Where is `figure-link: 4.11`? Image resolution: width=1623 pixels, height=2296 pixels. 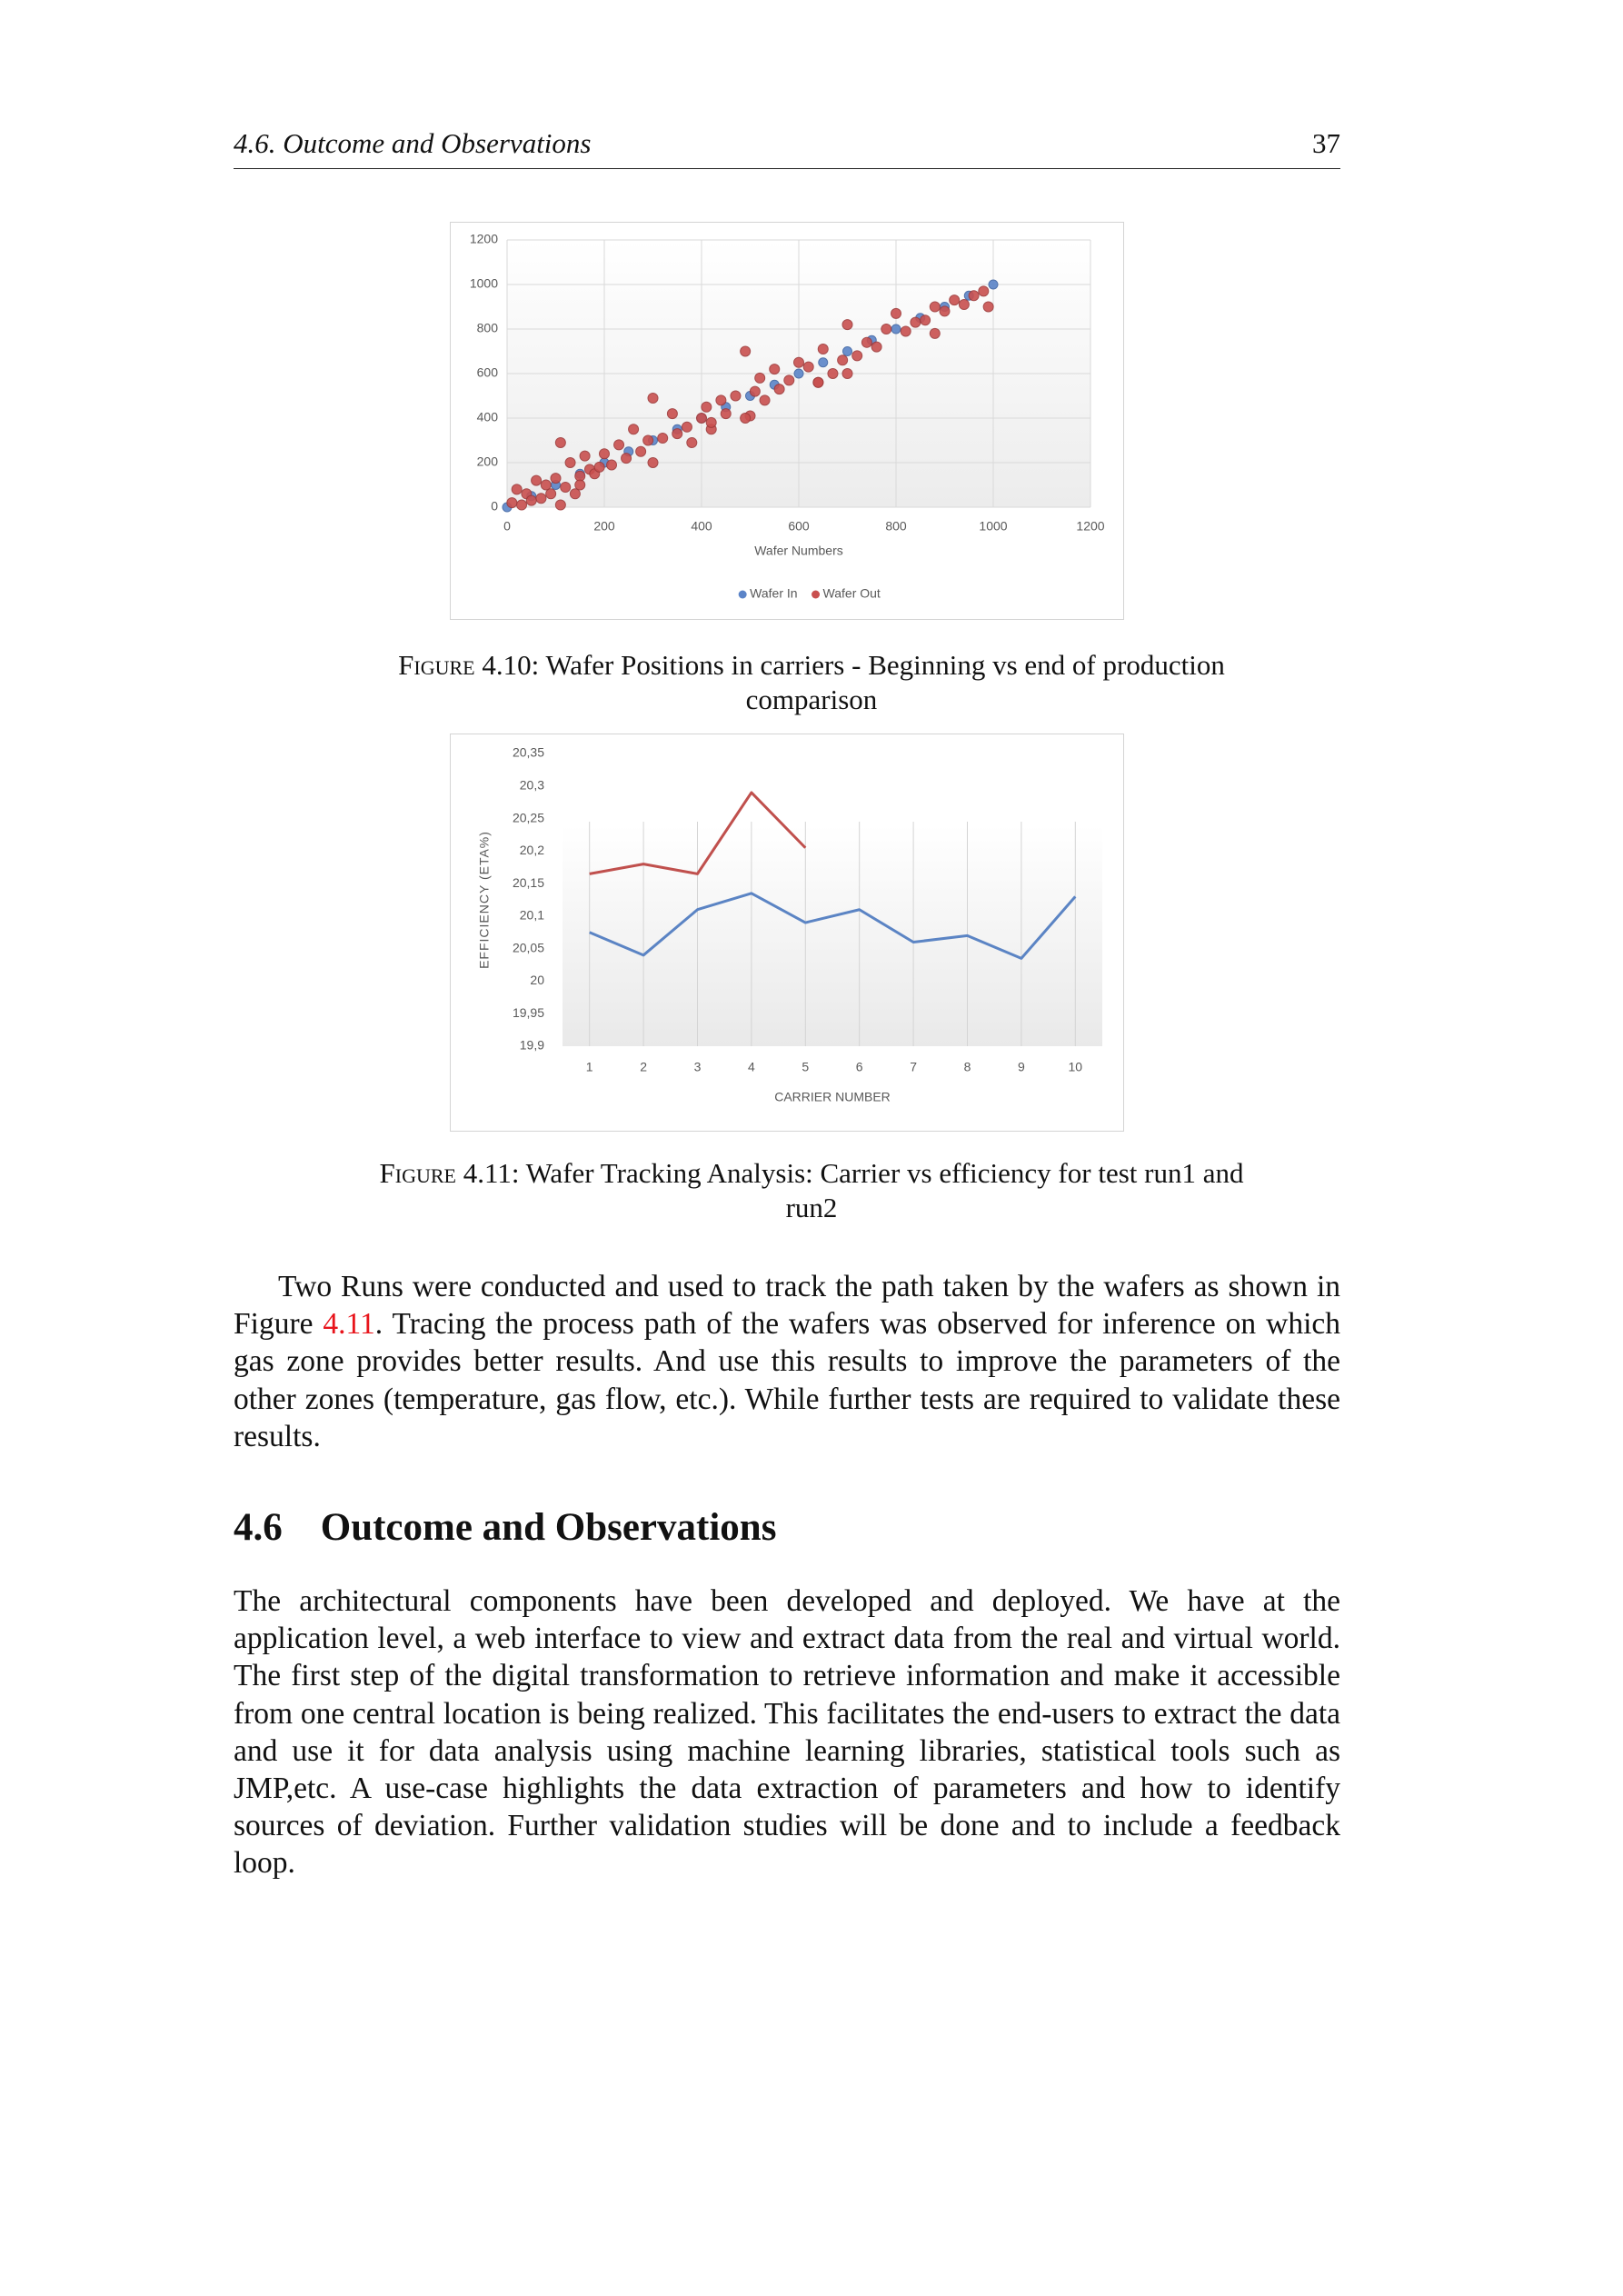 figure-link: 4.11 is located at coordinates (349, 1324).